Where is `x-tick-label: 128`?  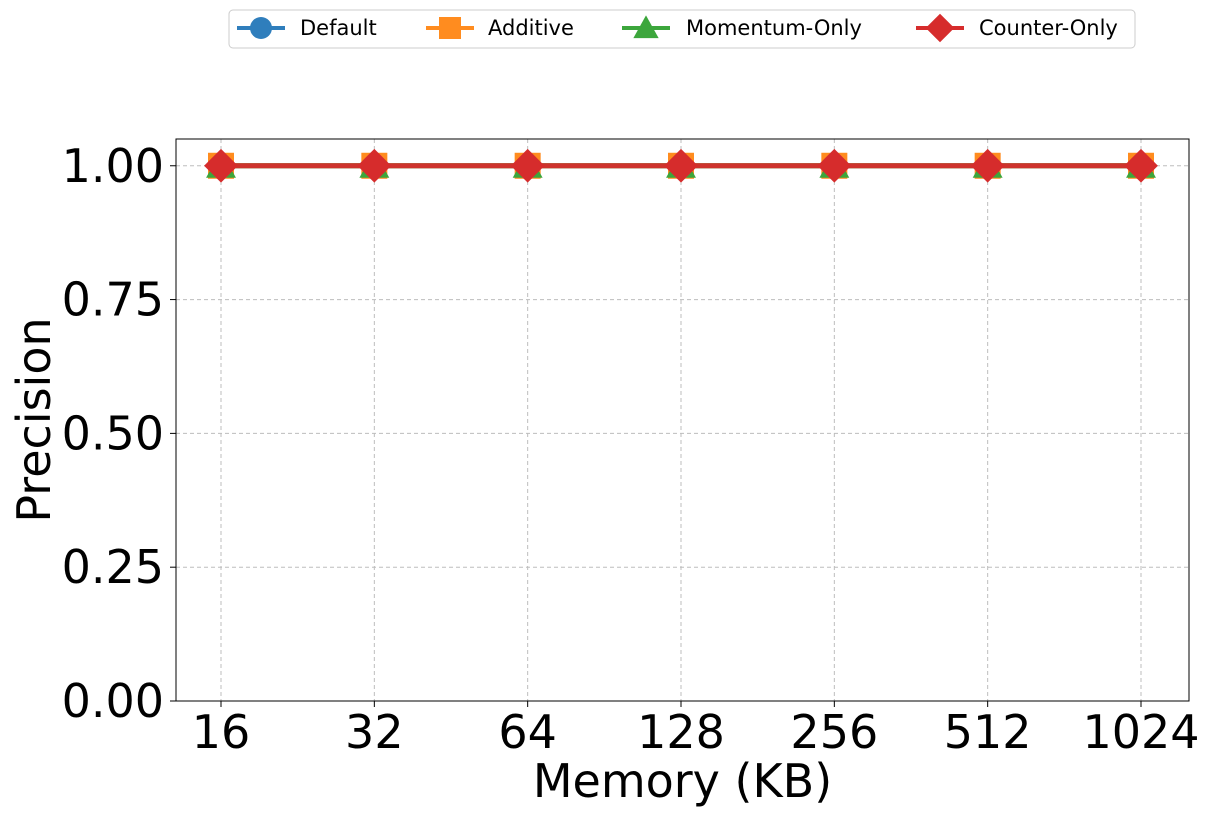 x-tick-label: 128 is located at coordinates (681, 732).